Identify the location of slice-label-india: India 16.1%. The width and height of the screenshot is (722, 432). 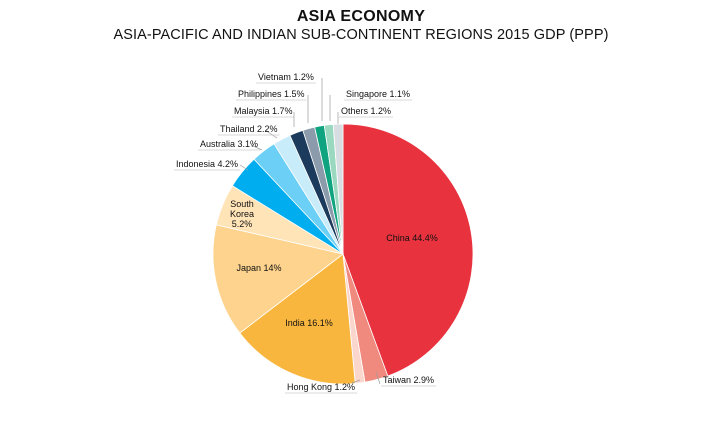
(309, 323).